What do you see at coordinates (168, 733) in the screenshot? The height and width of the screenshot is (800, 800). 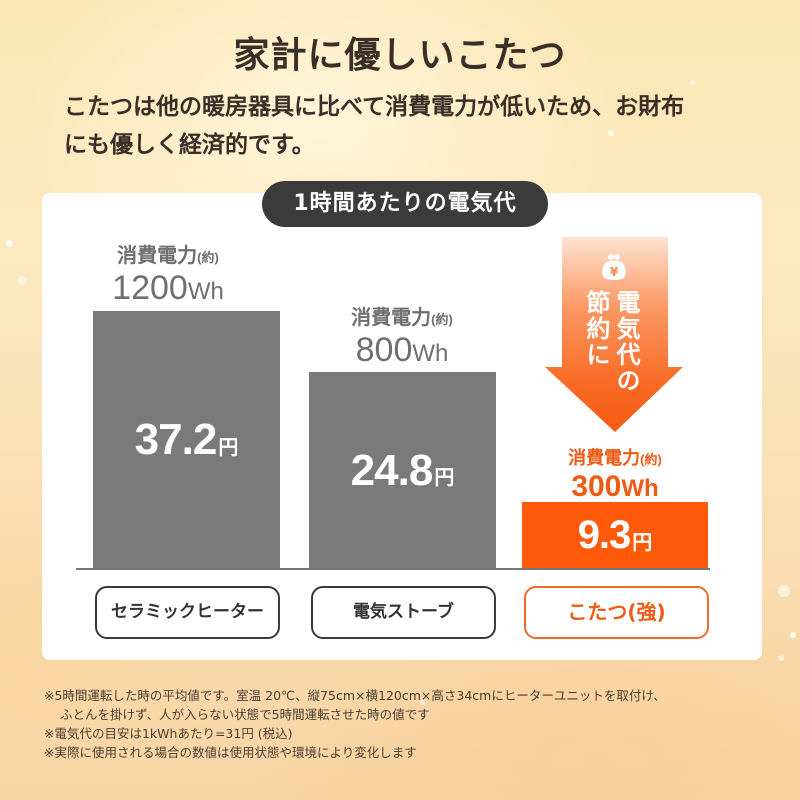 I see `footnote-2: ※電気代の目安は1kWhあたり=31円 (税込)` at bounding box center [168, 733].